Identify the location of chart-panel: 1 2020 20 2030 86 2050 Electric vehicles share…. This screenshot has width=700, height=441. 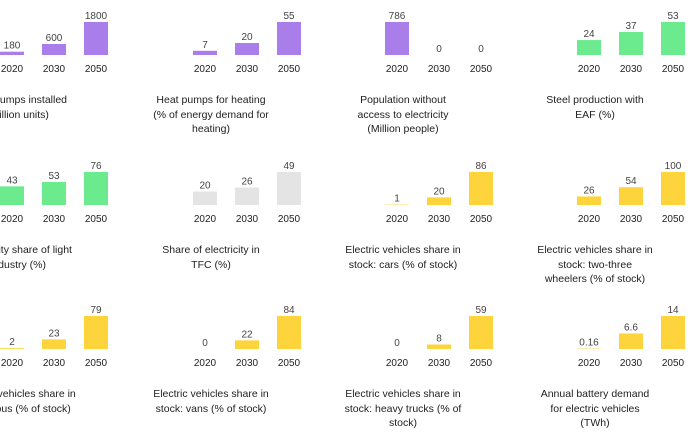
(408, 233).